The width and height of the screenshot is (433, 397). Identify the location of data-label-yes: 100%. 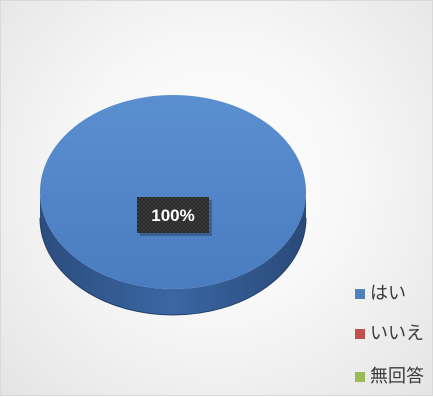
(172, 215).